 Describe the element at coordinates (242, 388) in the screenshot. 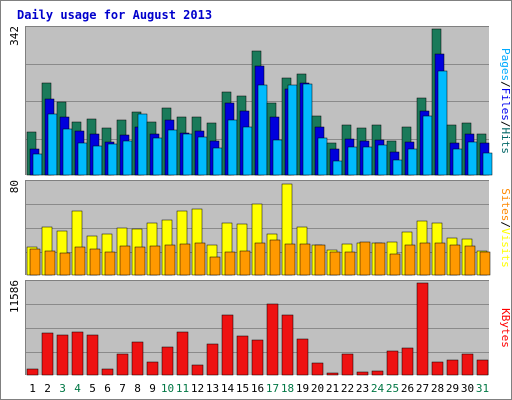

I see `x-tick-label: 15` at that location.